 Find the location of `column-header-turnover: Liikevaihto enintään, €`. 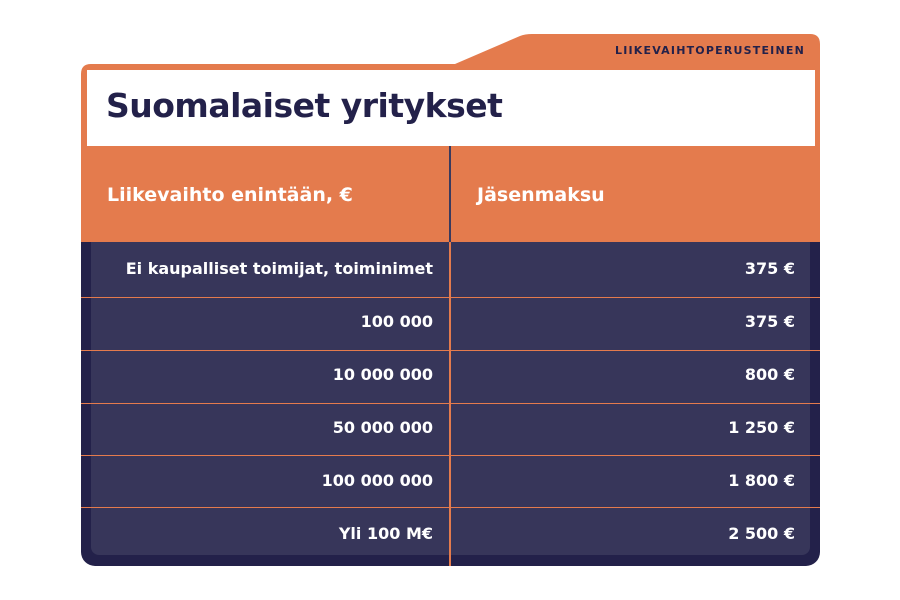

column-header-turnover: Liikevaihto enintään, € is located at coordinates (230, 195).